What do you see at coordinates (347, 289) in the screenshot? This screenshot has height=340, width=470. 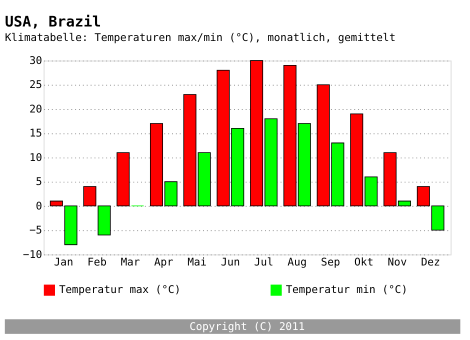 I see `legend-label: Temperatur min (°C)` at bounding box center [347, 289].